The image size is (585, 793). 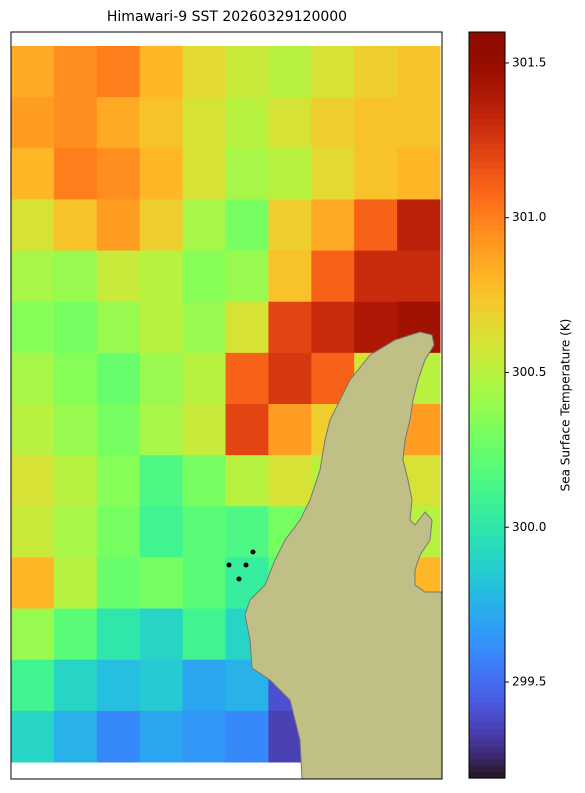 I want to click on colorbar-label: Sea Surface Temperature (K), so click(x=566, y=405).